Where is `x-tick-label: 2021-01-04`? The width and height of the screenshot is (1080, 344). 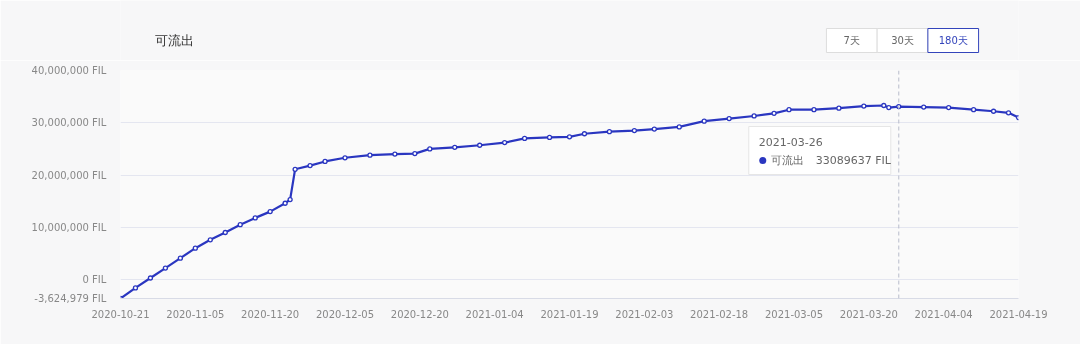 x-tick-label: 2021-01-04 is located at coordinates (494, 314).